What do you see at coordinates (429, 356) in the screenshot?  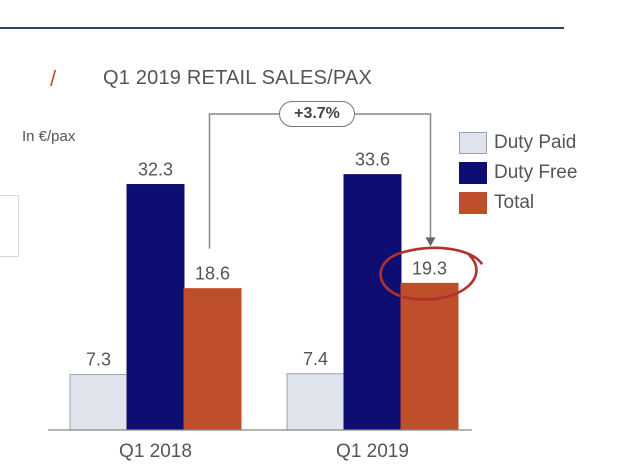 I see `bar-total-q1-2019` at bounding box center [429, 356].